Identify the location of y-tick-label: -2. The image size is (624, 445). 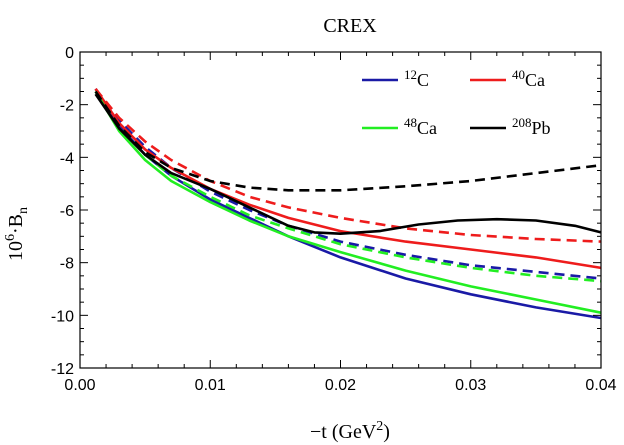
(67, 106).